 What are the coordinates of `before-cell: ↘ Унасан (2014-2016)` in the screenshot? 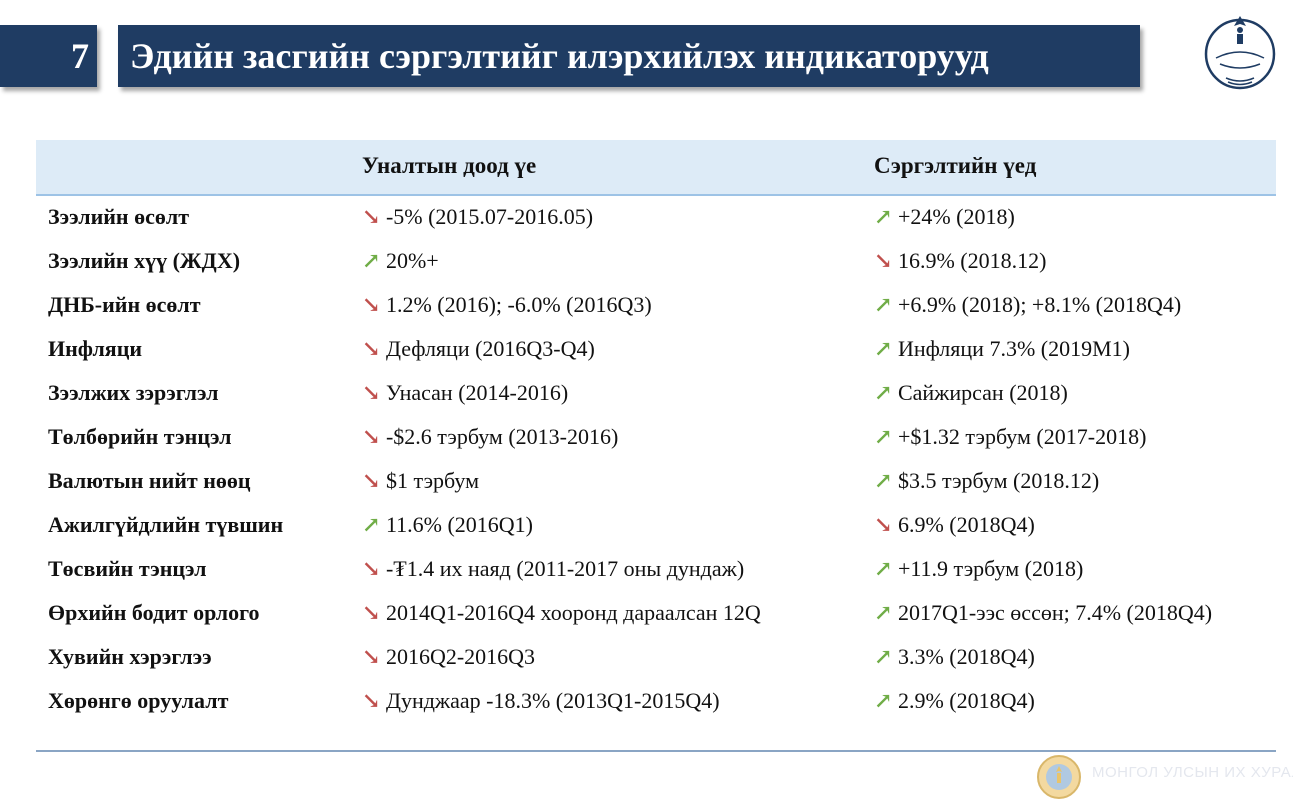 It's located at (465, 393).